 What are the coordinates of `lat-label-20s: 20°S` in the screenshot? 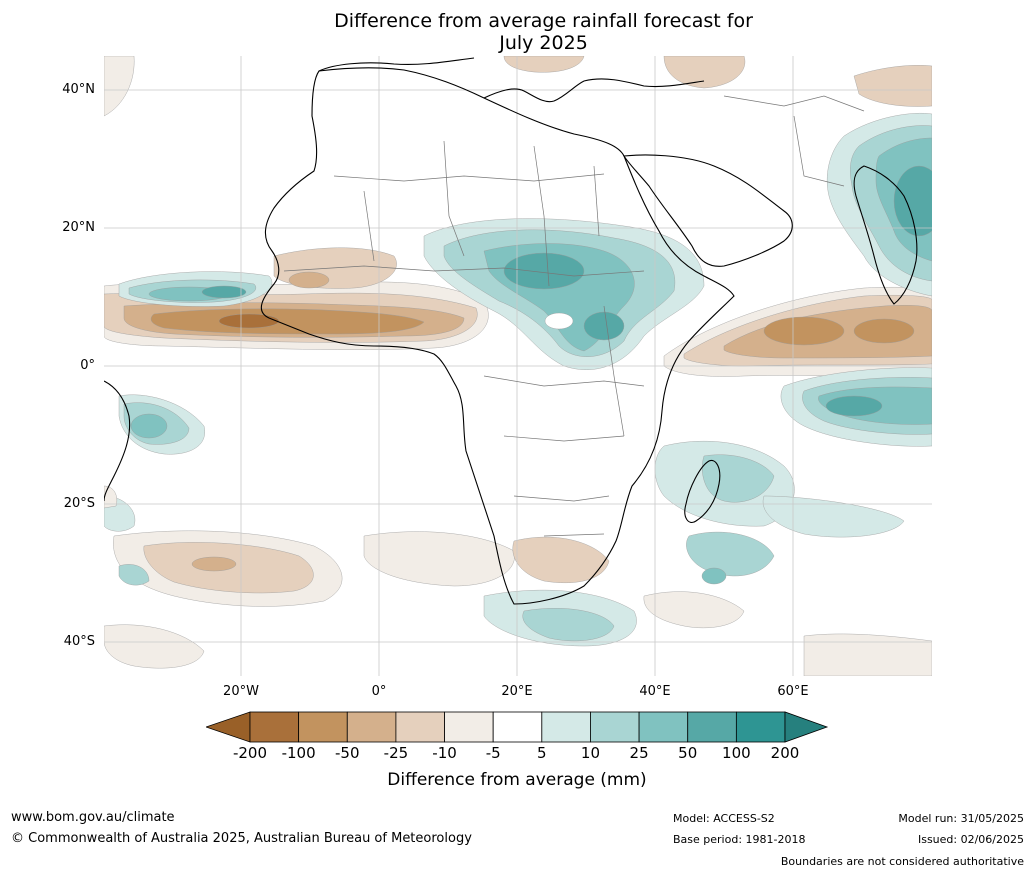 It's located at (79, 503).